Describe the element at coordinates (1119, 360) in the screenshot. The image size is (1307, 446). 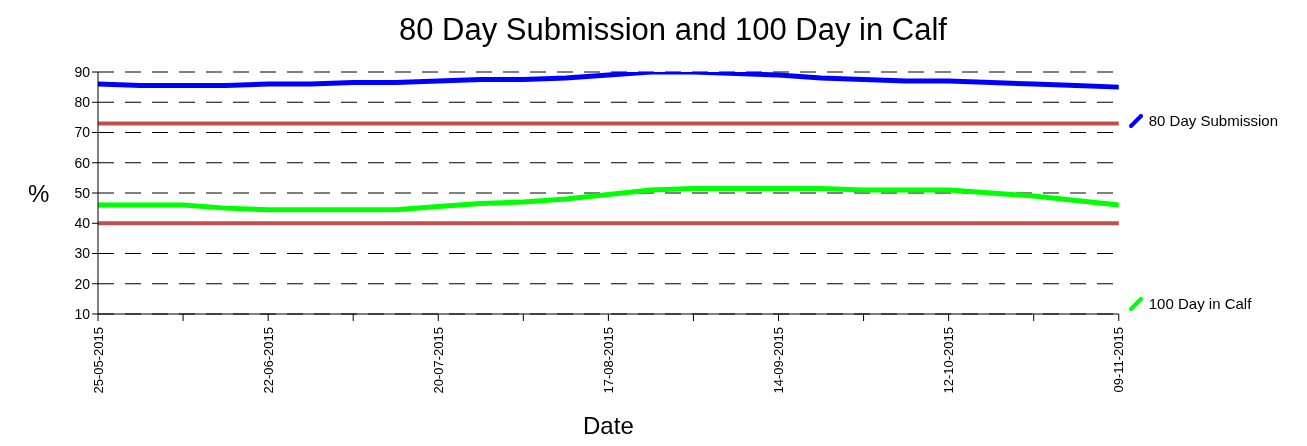
I see `x-tick-label: 09-11-2015` at that location.